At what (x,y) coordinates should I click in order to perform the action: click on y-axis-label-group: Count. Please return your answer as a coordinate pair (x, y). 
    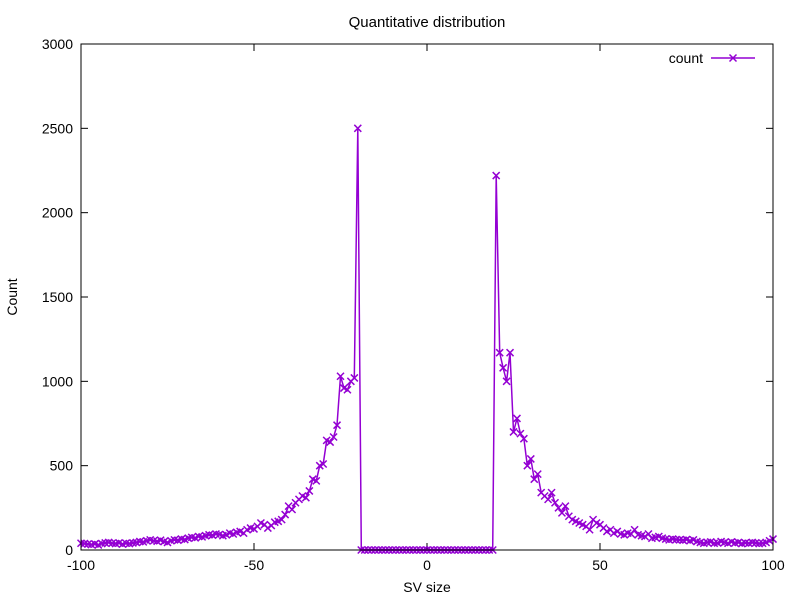
    Looking at the image, I should click on (12, 296).